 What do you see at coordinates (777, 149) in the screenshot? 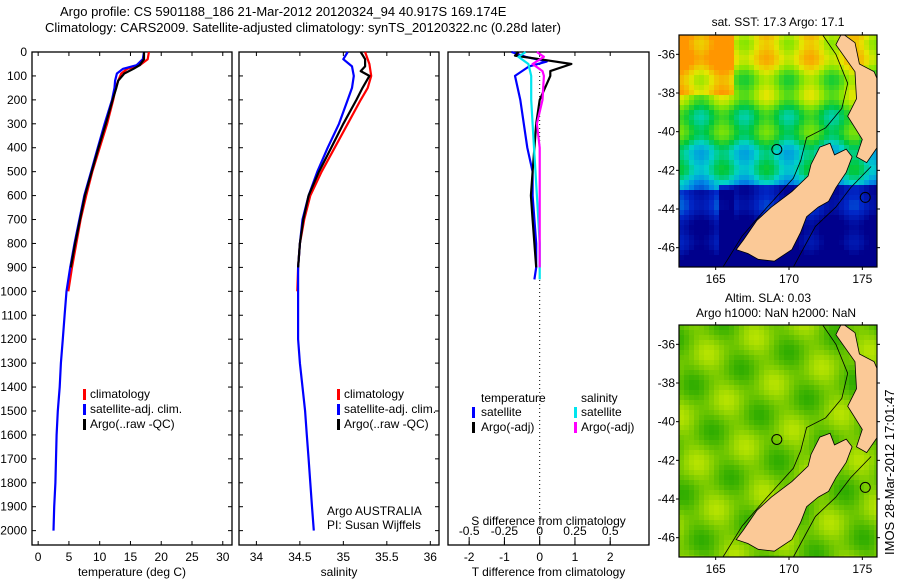
I see `argo-location-marker` at bounding box center [777, 149].